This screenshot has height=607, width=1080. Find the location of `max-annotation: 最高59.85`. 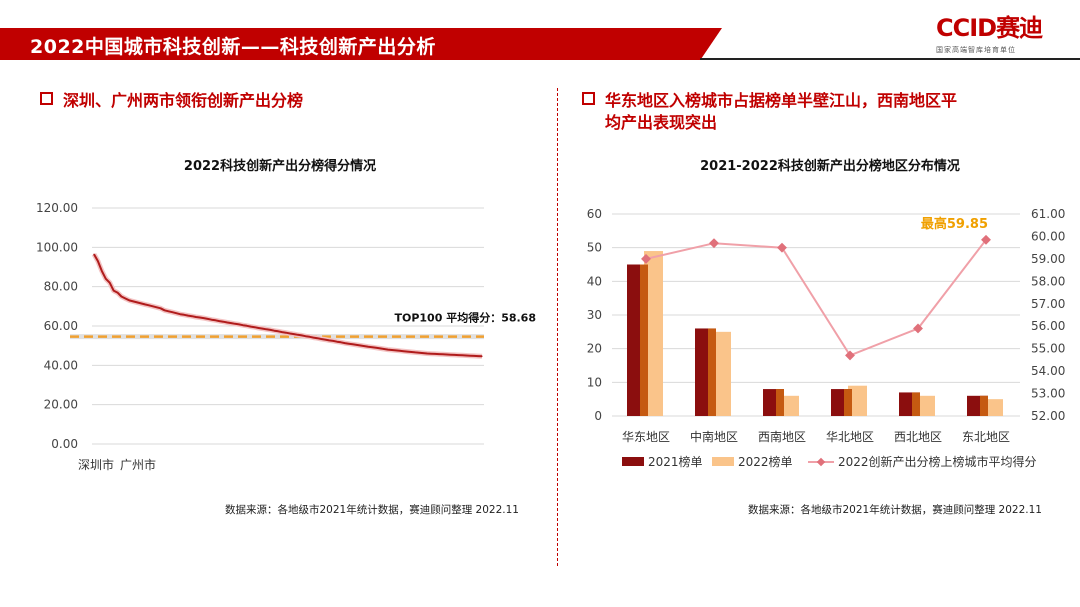

max-annotation: 最高59.85 is located at coordinates (954, 224).